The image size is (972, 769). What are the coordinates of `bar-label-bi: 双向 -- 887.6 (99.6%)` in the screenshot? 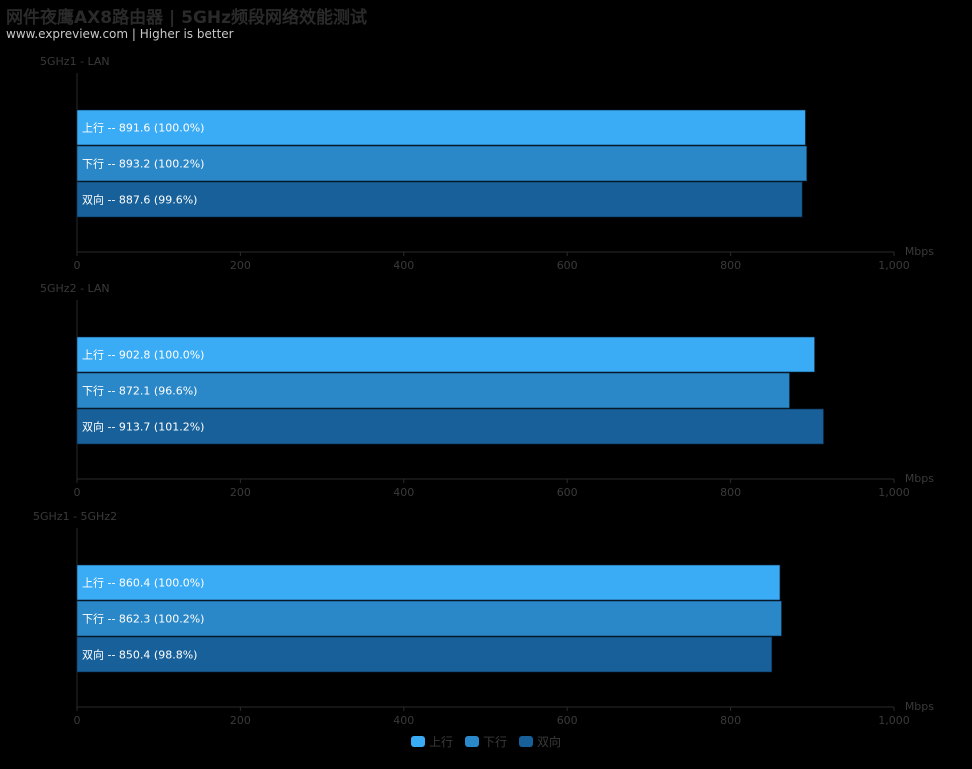 It's located at (139, 200).